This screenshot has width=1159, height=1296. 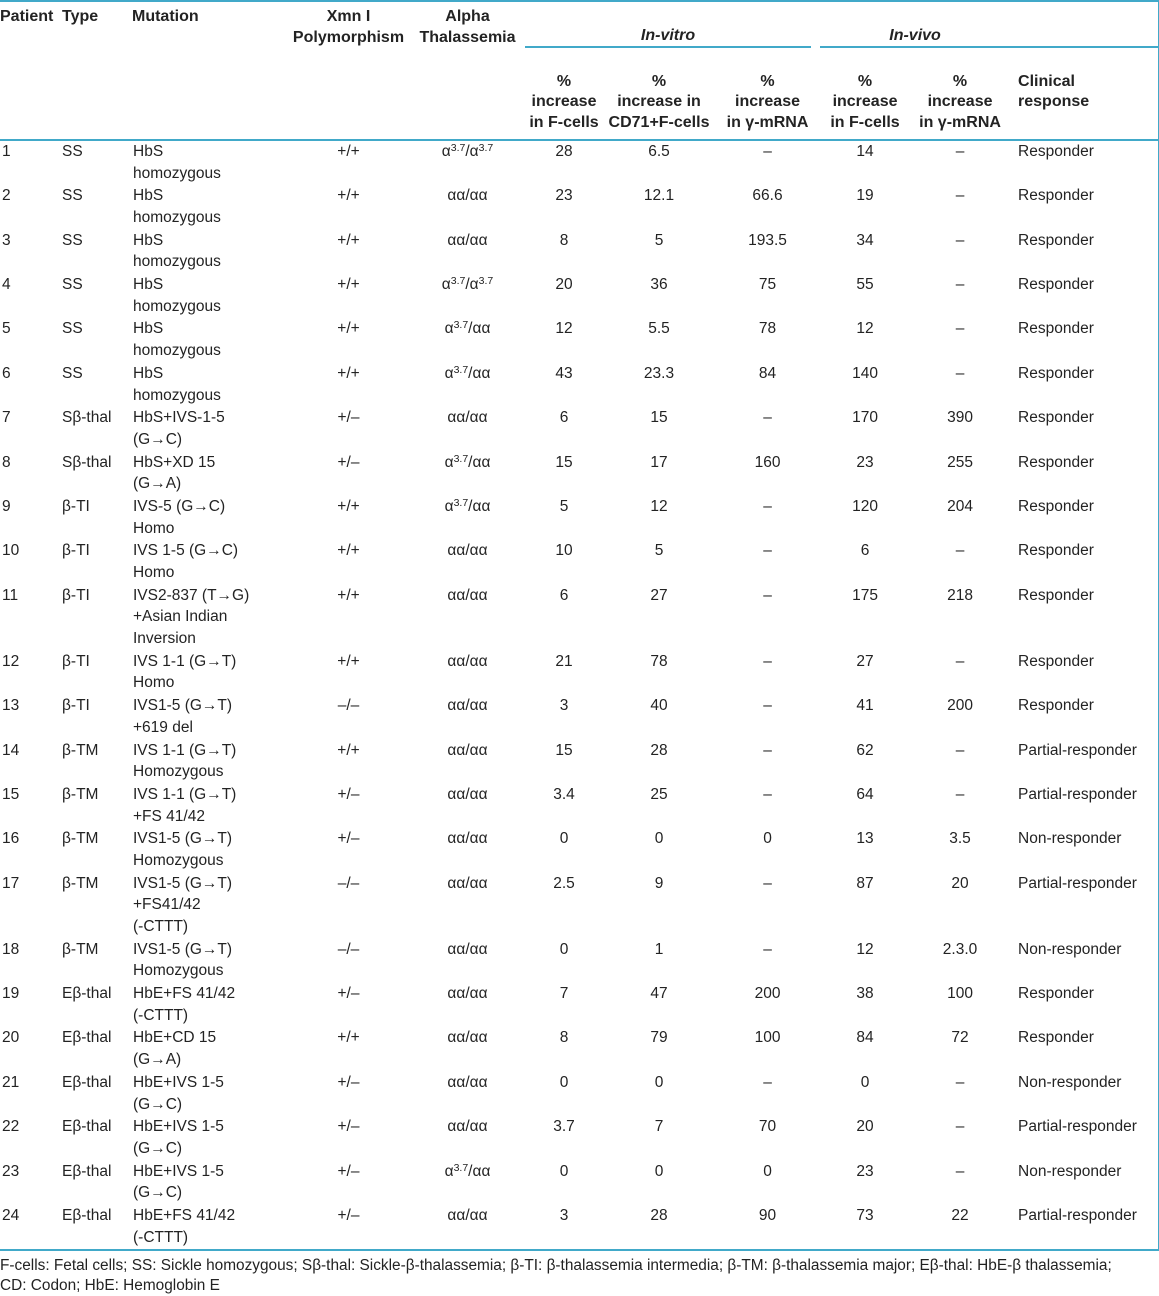 What do you see at coordinates (659, 1127) in the screenshot?
I see `cell-invitro-cd71-fcells: 7` at bounding box center [659, 1127].